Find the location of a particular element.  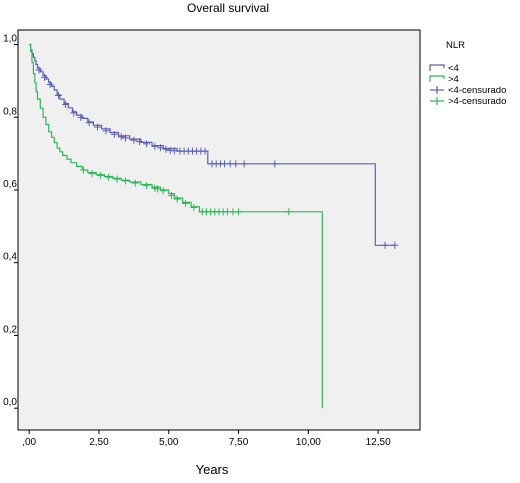

legend-item: <4-censurado is located at coordinates (468, 90).